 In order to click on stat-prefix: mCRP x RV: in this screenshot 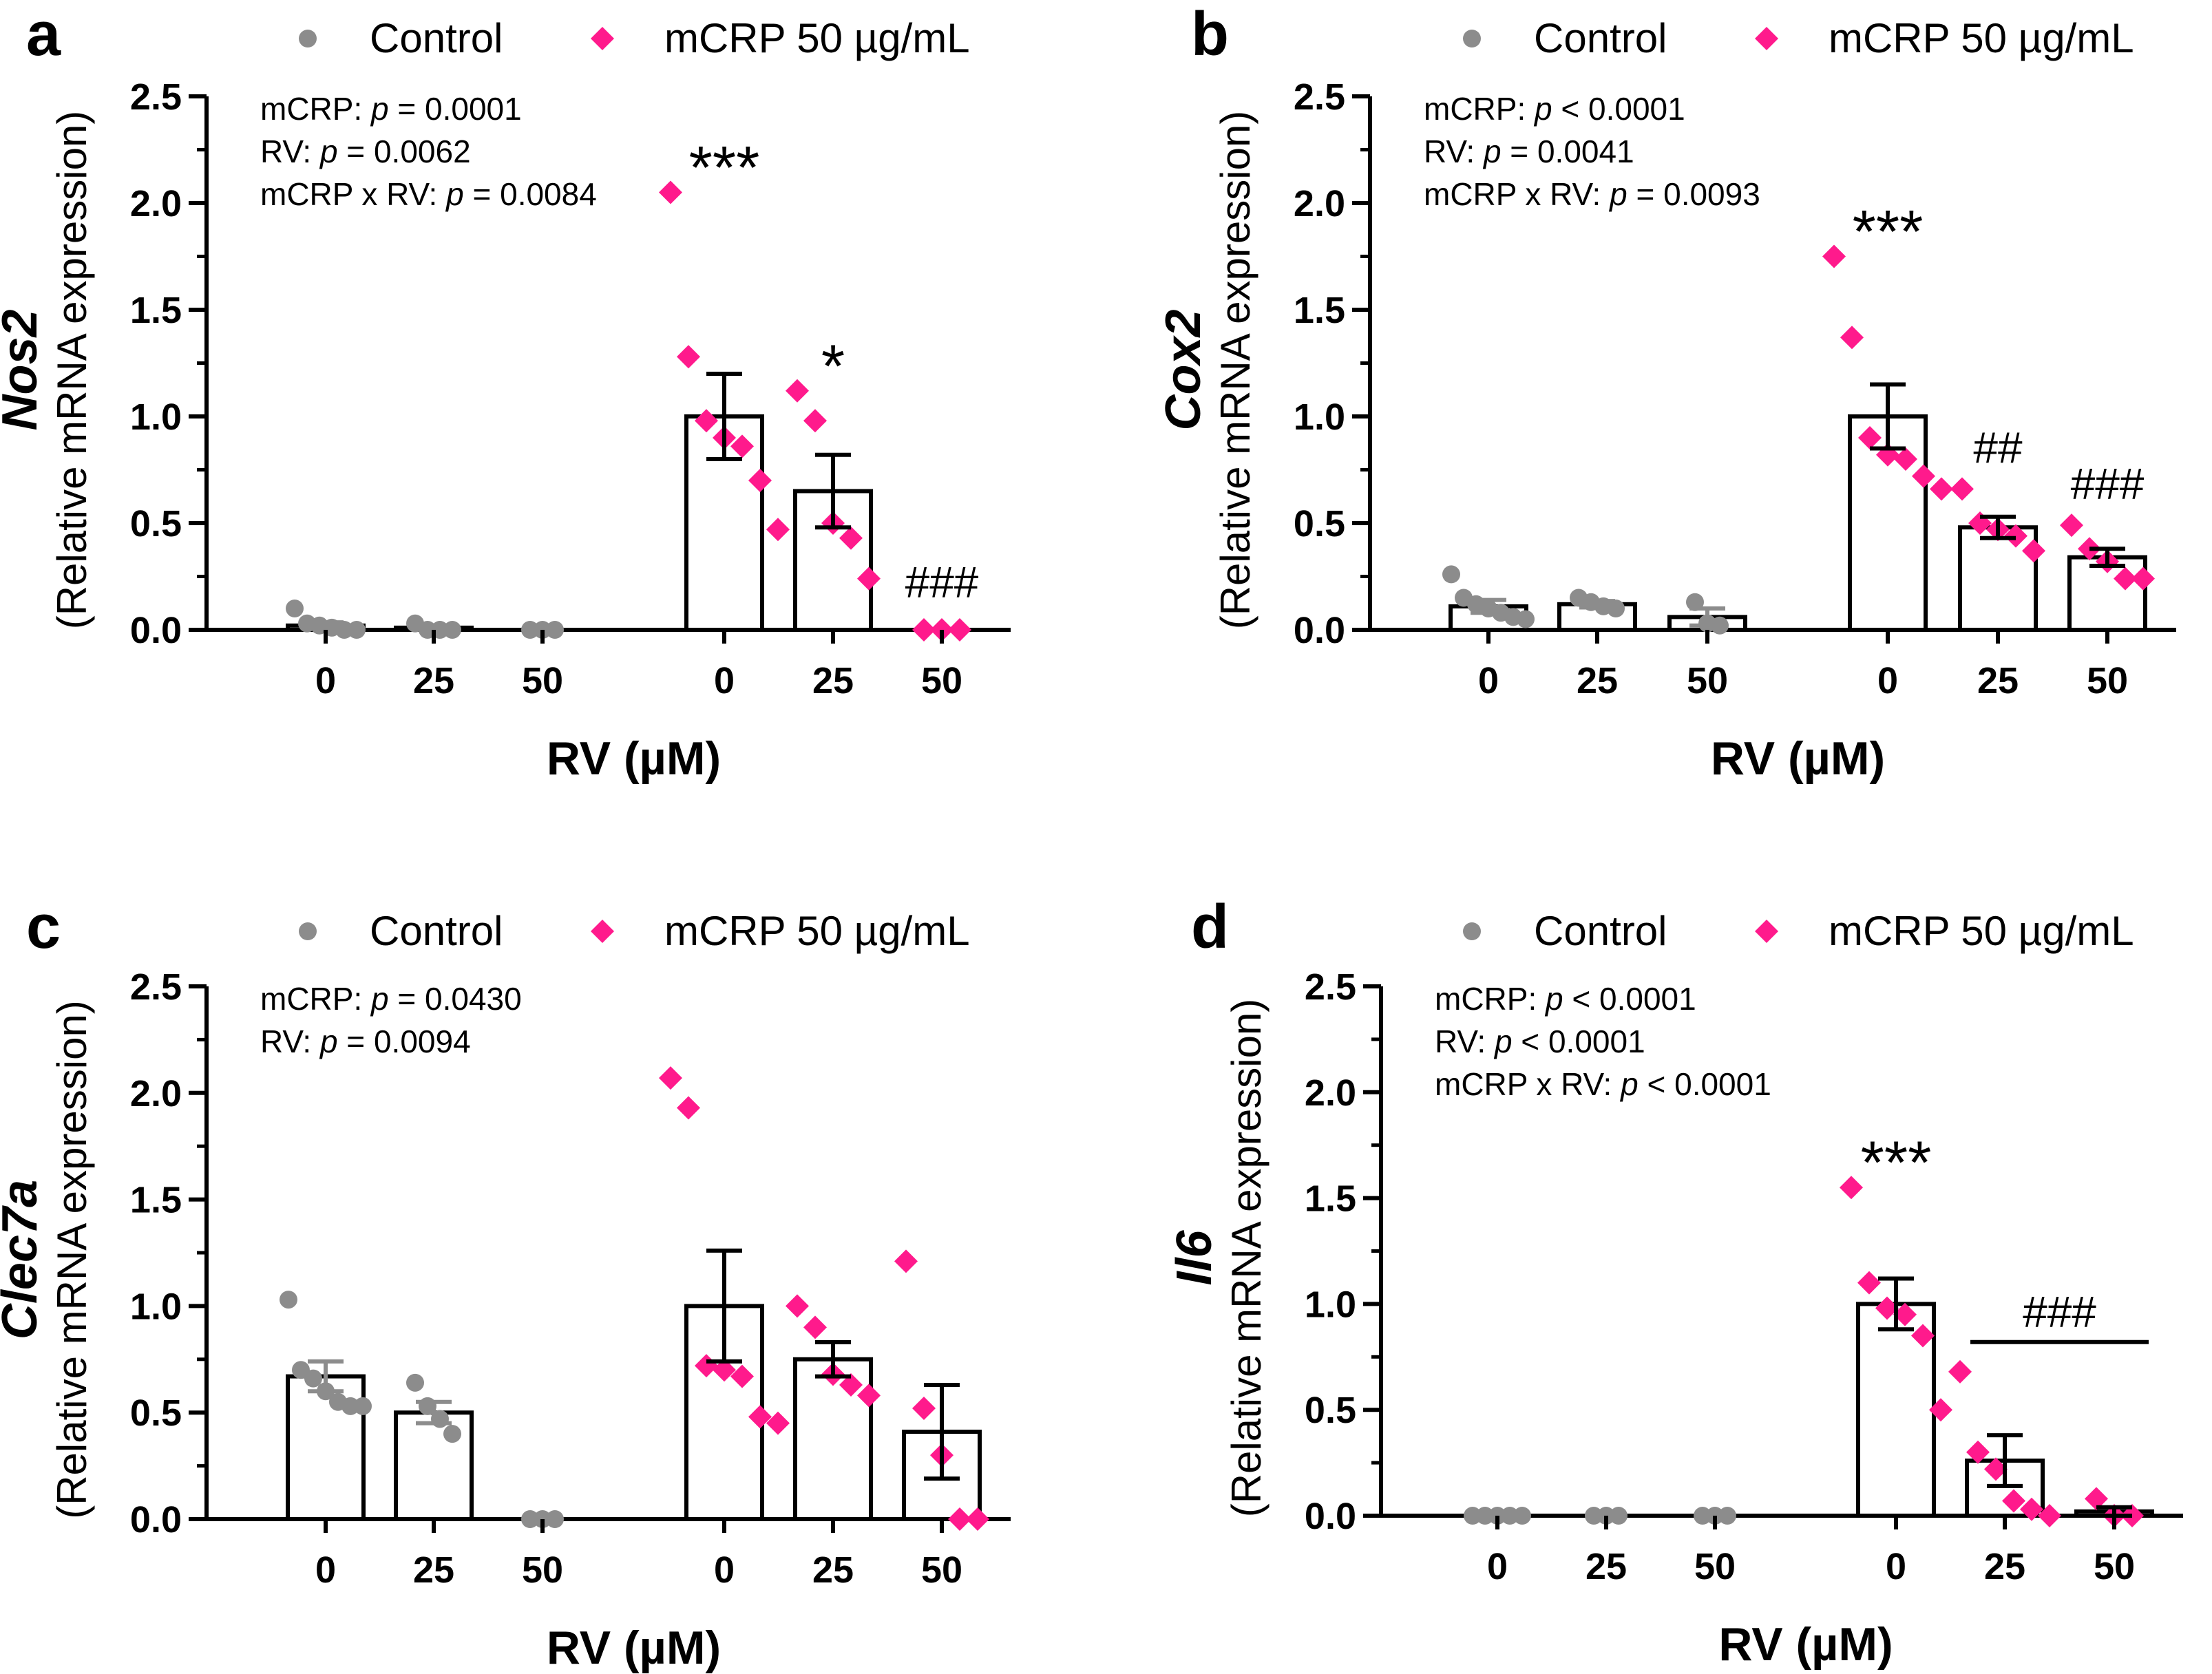, I will do `click(353, 194)`.